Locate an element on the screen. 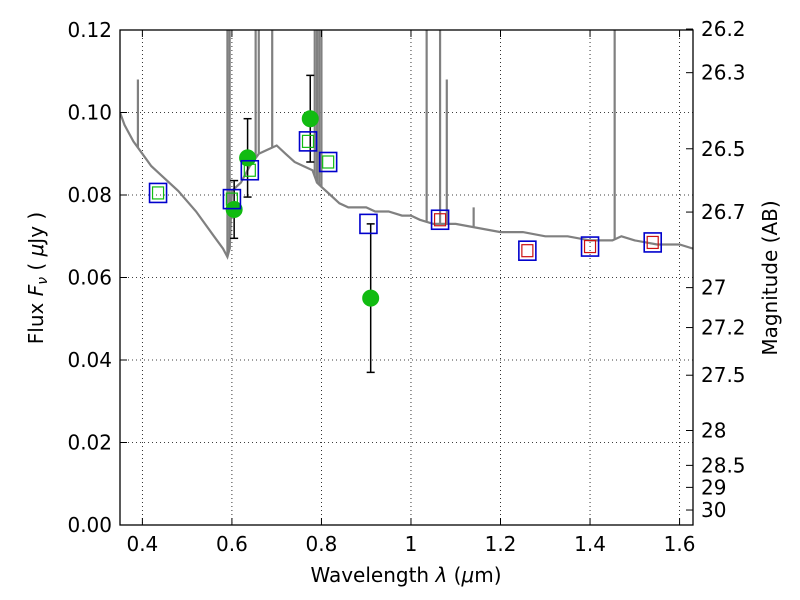 Image resolution: width=800 pixels, height=600 pixels. mag-tick-label: 30 is located at coordinates (713, 510).